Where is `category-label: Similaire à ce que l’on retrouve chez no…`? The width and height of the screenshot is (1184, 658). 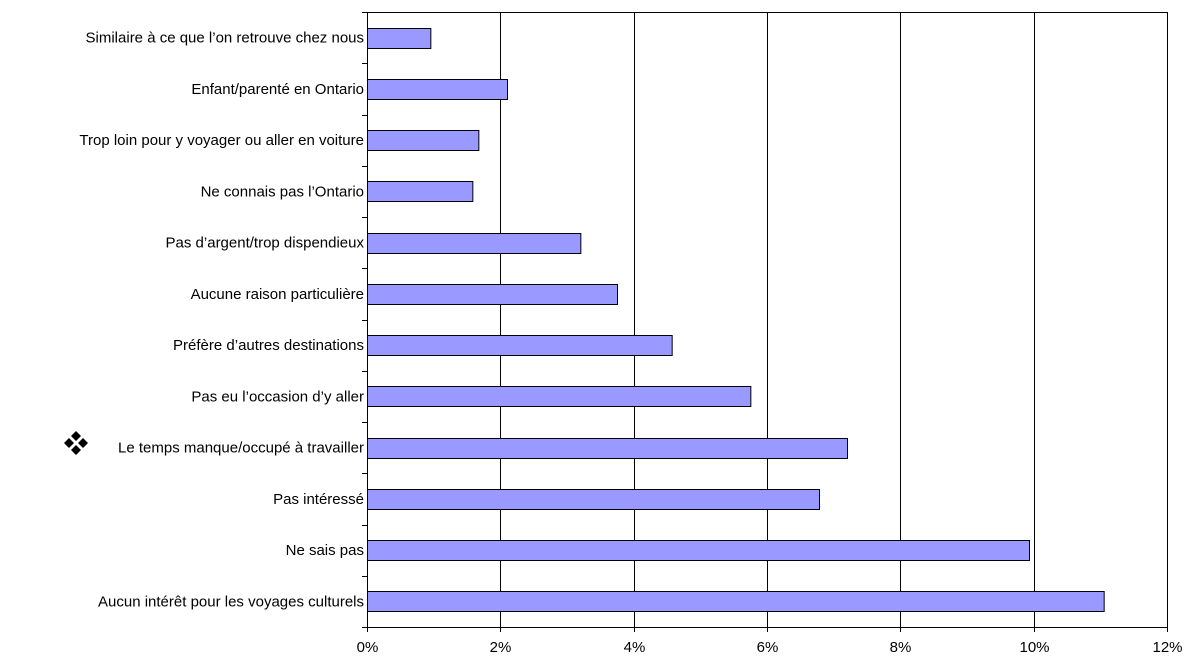 category-label: Similaire à ce que l’on retrouve chez no… is located at coordinates (225, 38).